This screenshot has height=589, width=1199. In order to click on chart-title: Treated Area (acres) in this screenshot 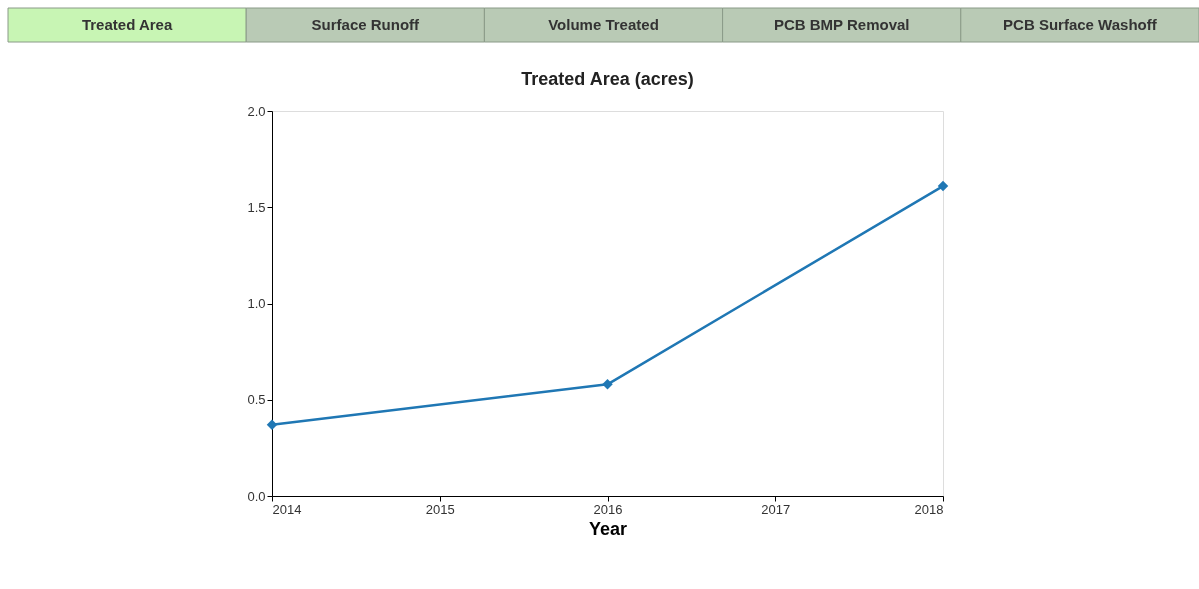, I will do `click(607, 79)`.